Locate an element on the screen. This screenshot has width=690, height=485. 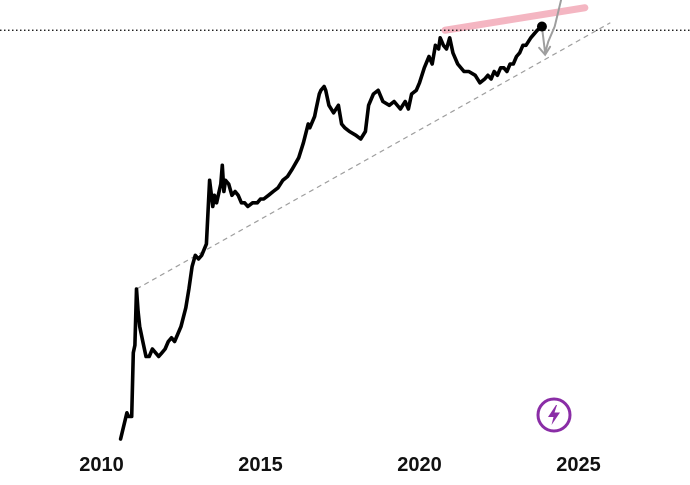
current-price-dot is located at coordinates (541, 26).